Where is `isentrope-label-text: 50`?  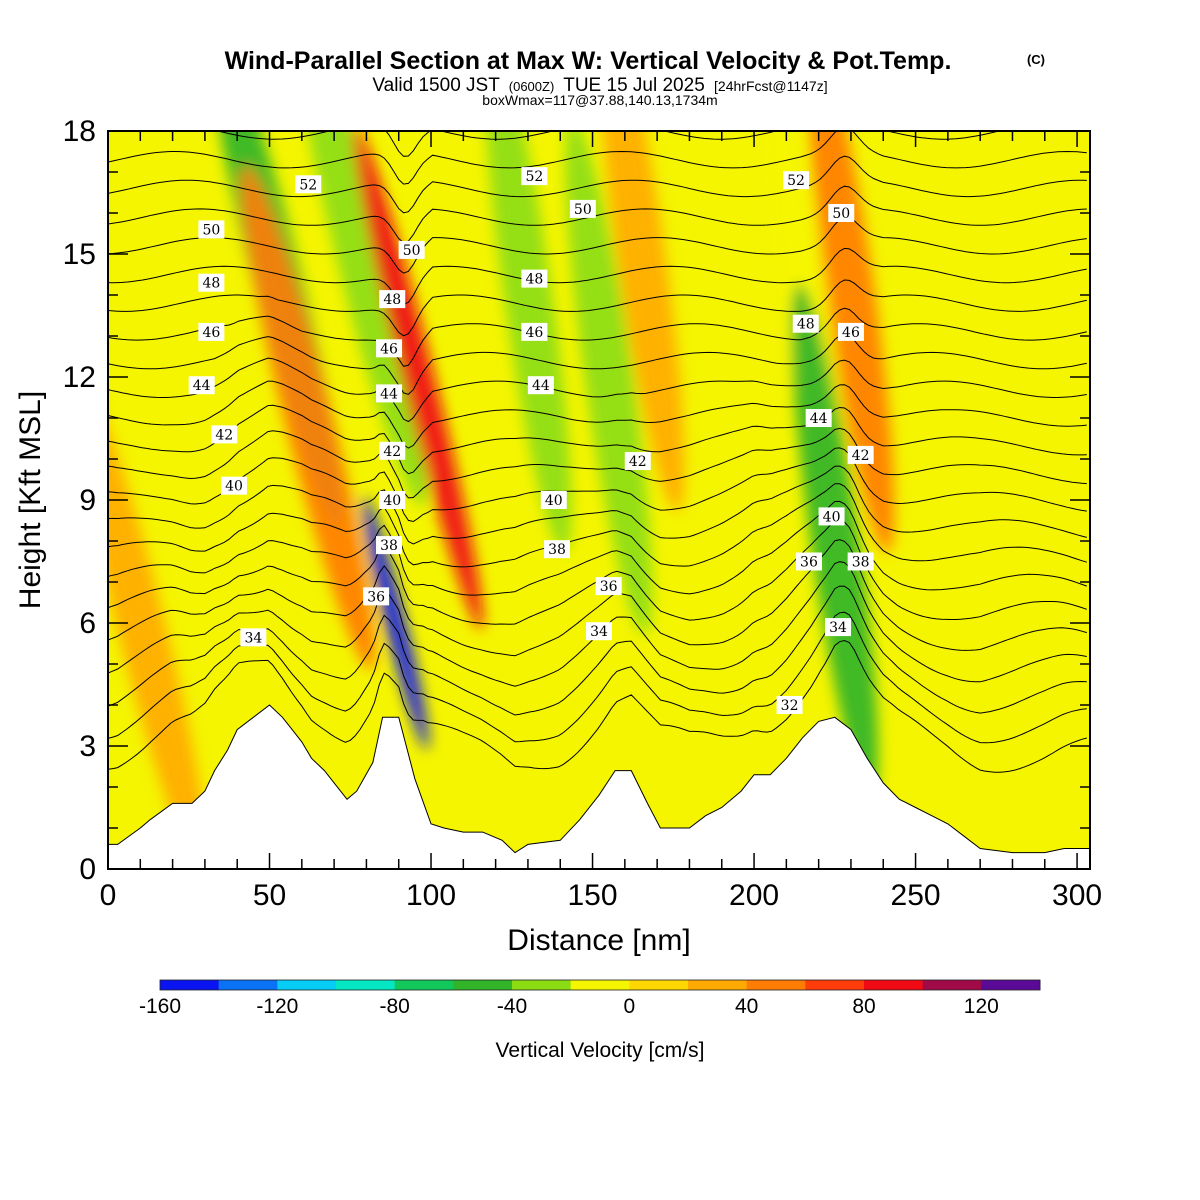
isentrope-label-text: 50 is located at coordinates (412, 251).